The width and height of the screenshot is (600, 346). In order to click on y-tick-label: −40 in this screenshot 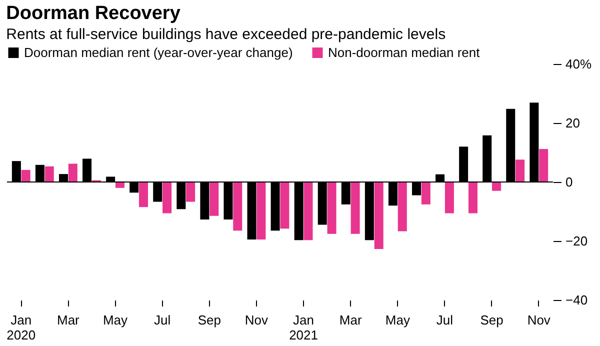, I will do `click(577, 300)`.